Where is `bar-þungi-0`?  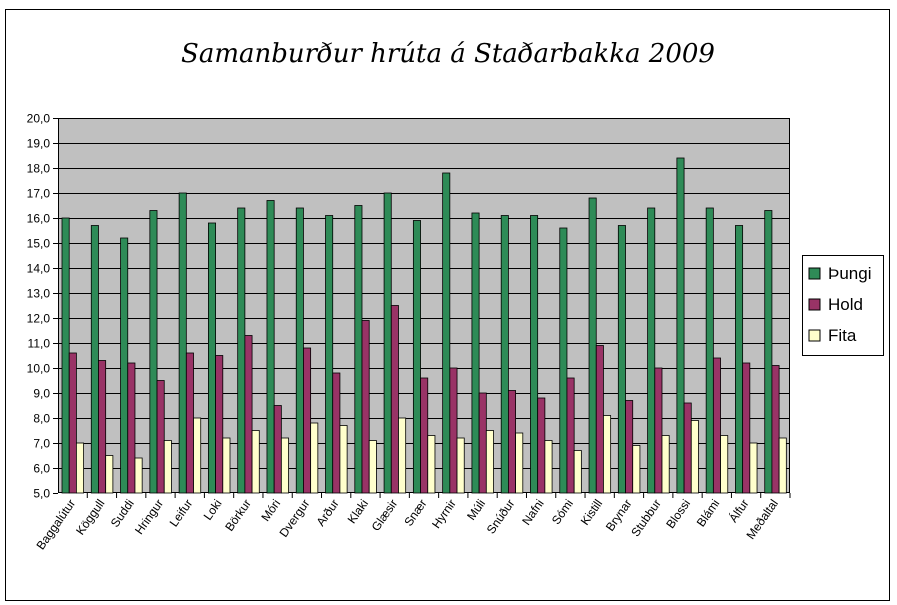 bar-þungi-0 is located at coordinates (65, 355).